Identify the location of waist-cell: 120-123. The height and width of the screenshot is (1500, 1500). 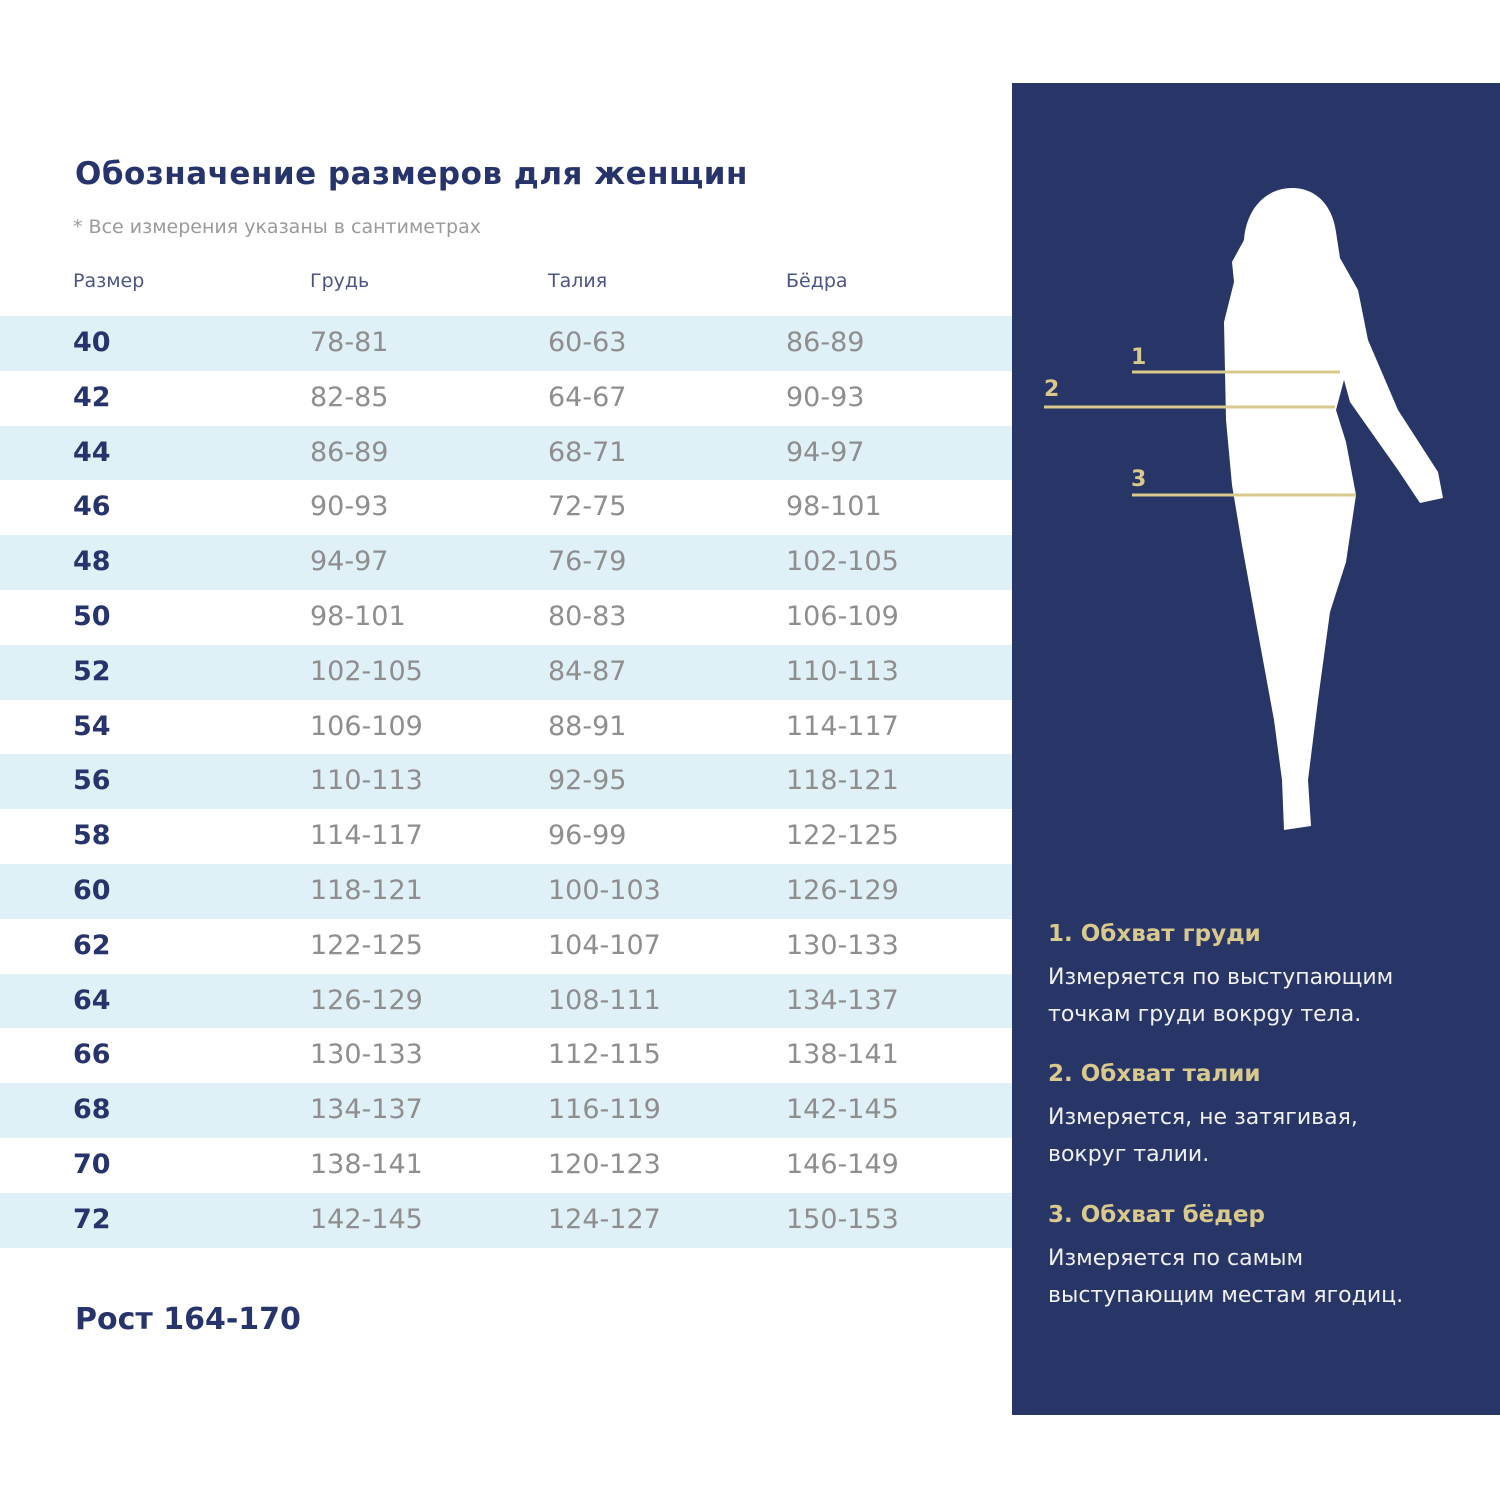
(604, 1164).